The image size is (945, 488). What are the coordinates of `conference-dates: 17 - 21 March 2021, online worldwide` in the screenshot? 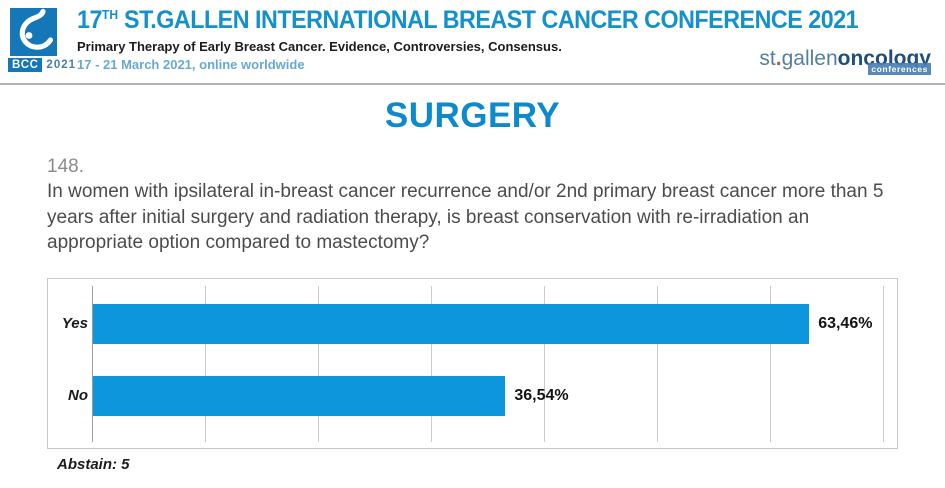 It's located at (191, 64).